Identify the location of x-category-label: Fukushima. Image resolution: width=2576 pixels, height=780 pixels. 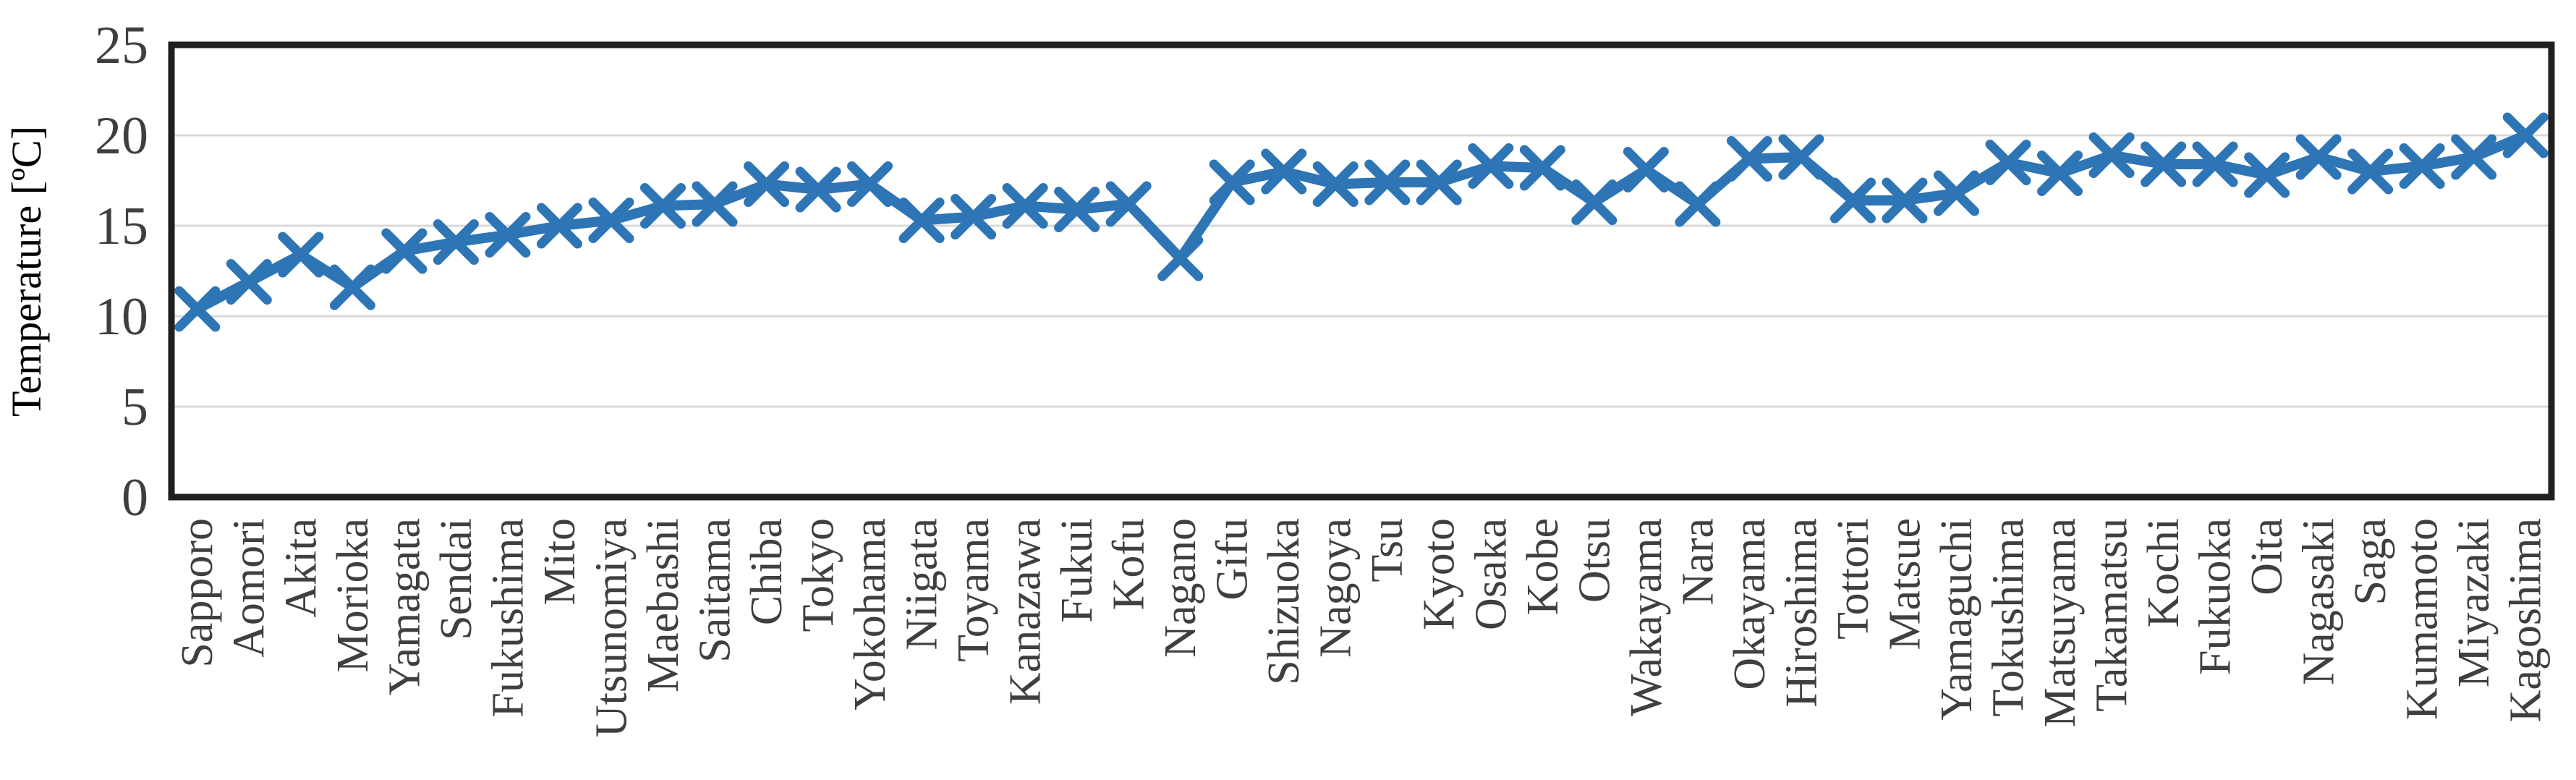
(507, 618).